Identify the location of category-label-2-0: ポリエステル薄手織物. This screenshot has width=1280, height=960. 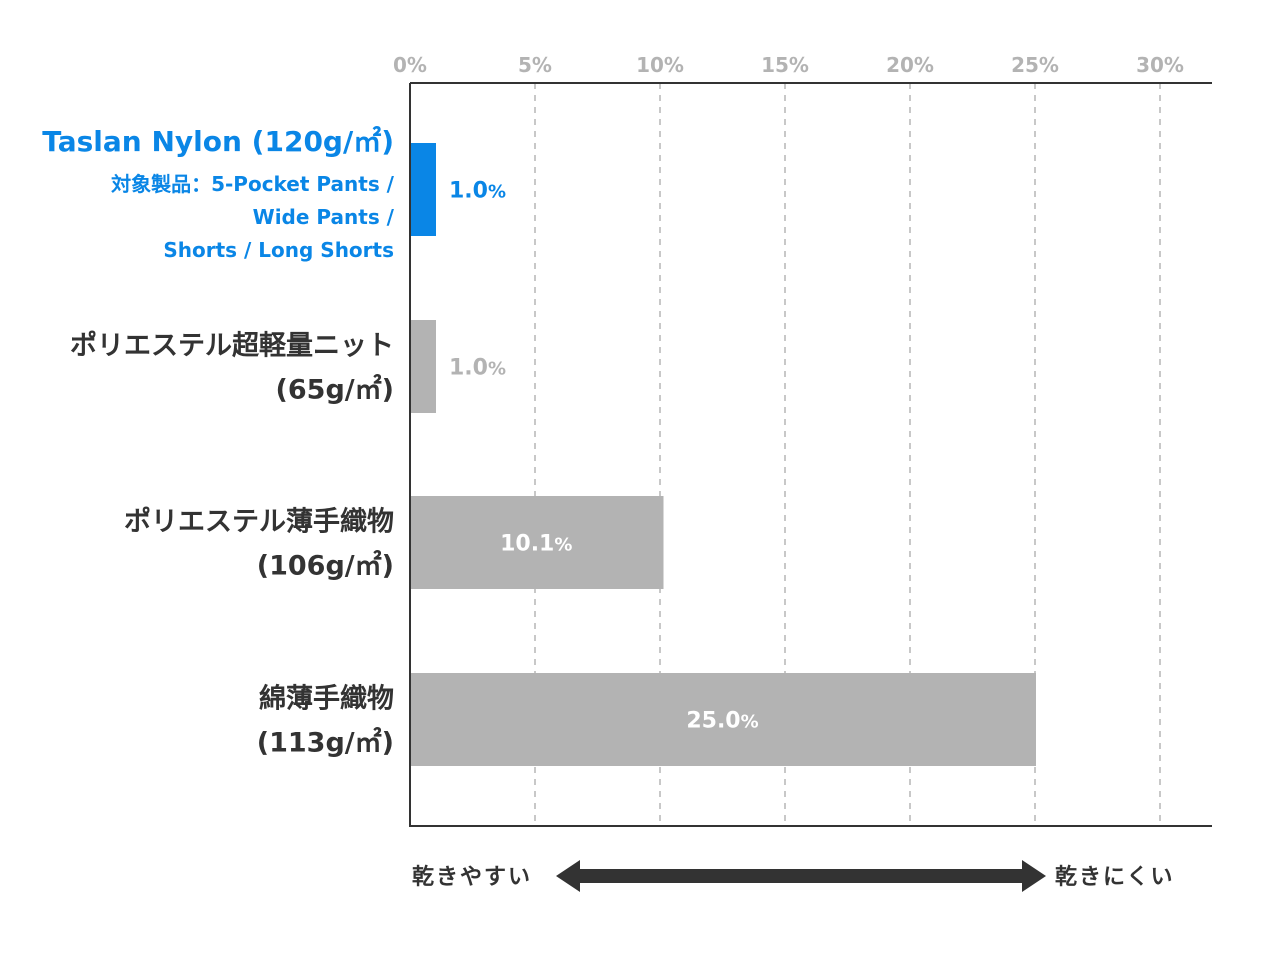
(259, 522).